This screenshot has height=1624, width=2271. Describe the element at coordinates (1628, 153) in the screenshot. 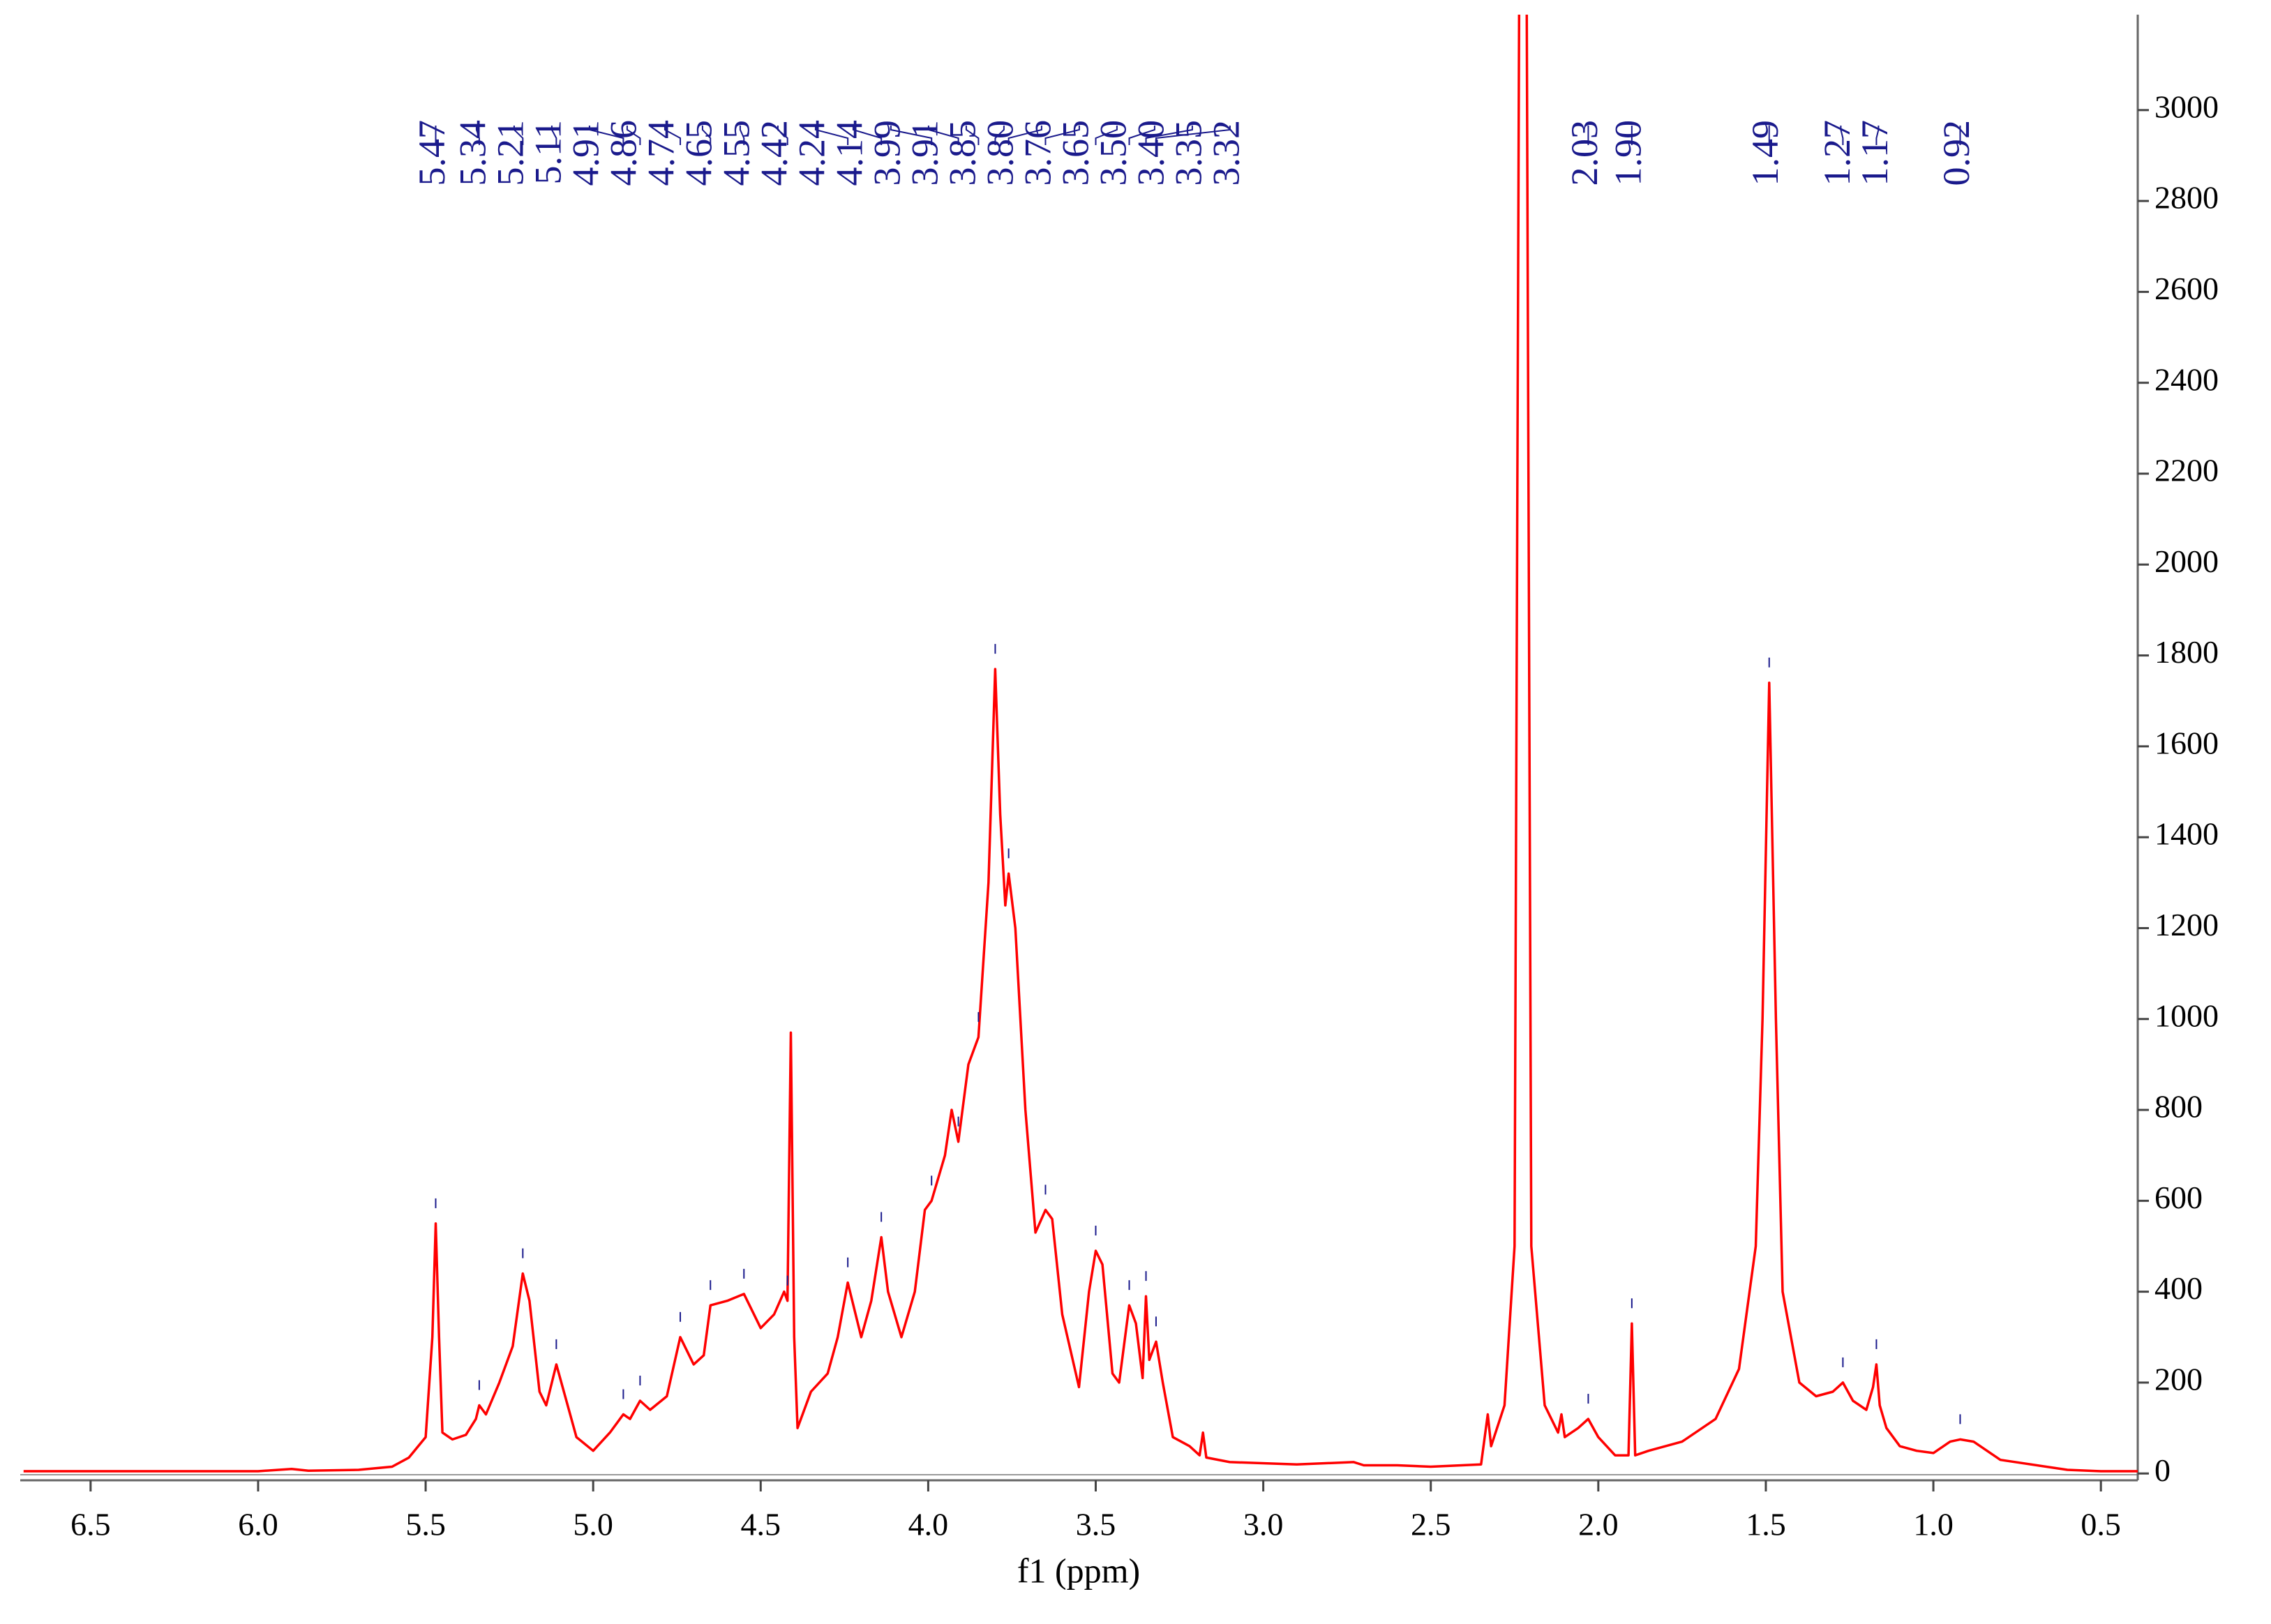

I see `peak-label: 1.90` at that location.